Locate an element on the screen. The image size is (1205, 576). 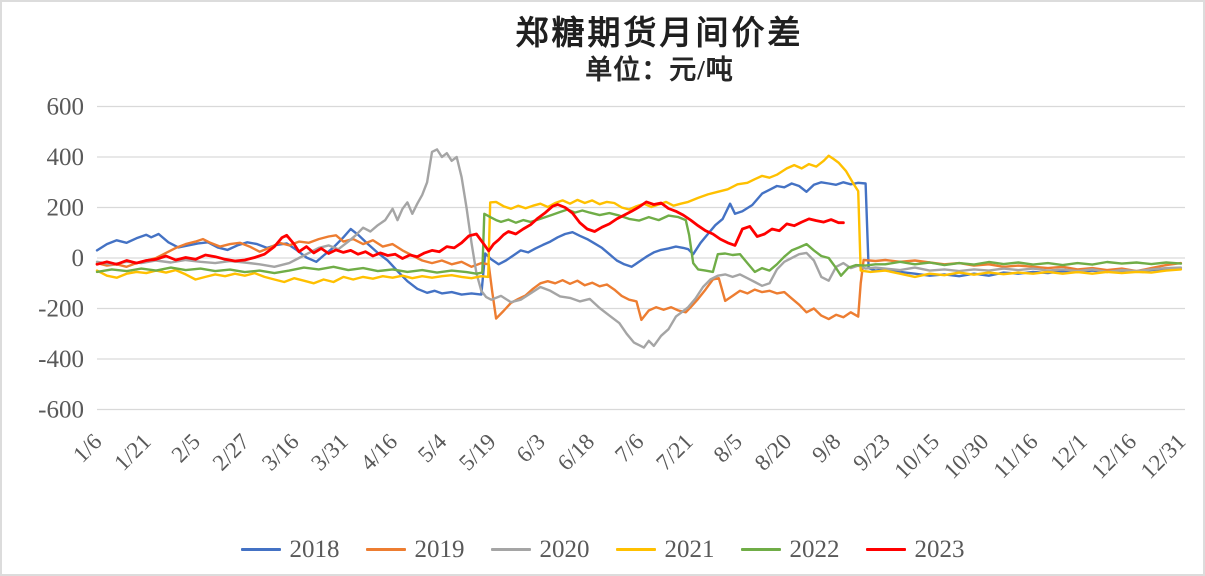
legend-label: 2018 is located at coordinates (314, 549).